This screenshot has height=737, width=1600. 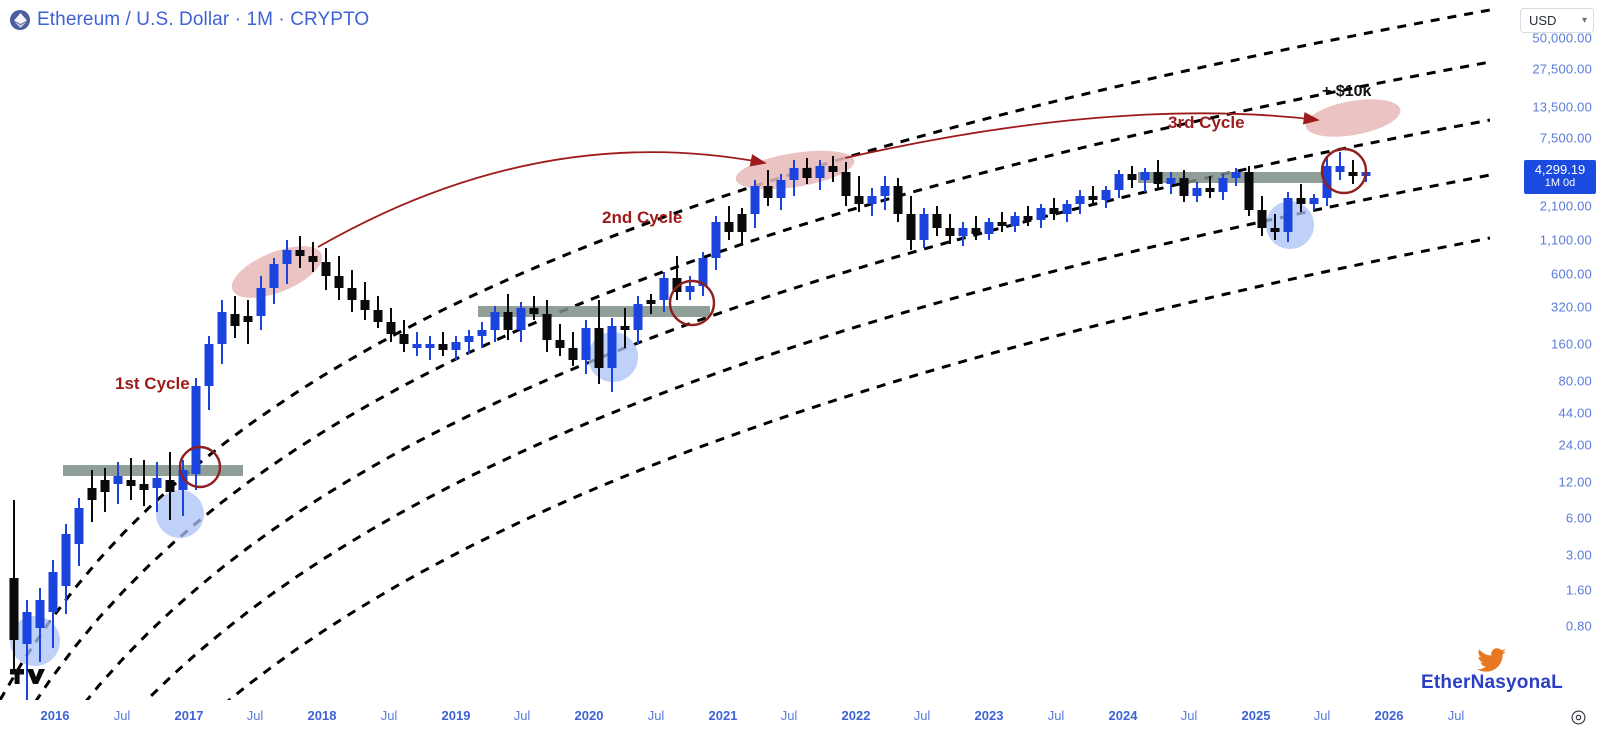 What do you see at coordinates (29, 674) in the screenshot?
I see `tradingview-logo` at bounding box center [29, 674].